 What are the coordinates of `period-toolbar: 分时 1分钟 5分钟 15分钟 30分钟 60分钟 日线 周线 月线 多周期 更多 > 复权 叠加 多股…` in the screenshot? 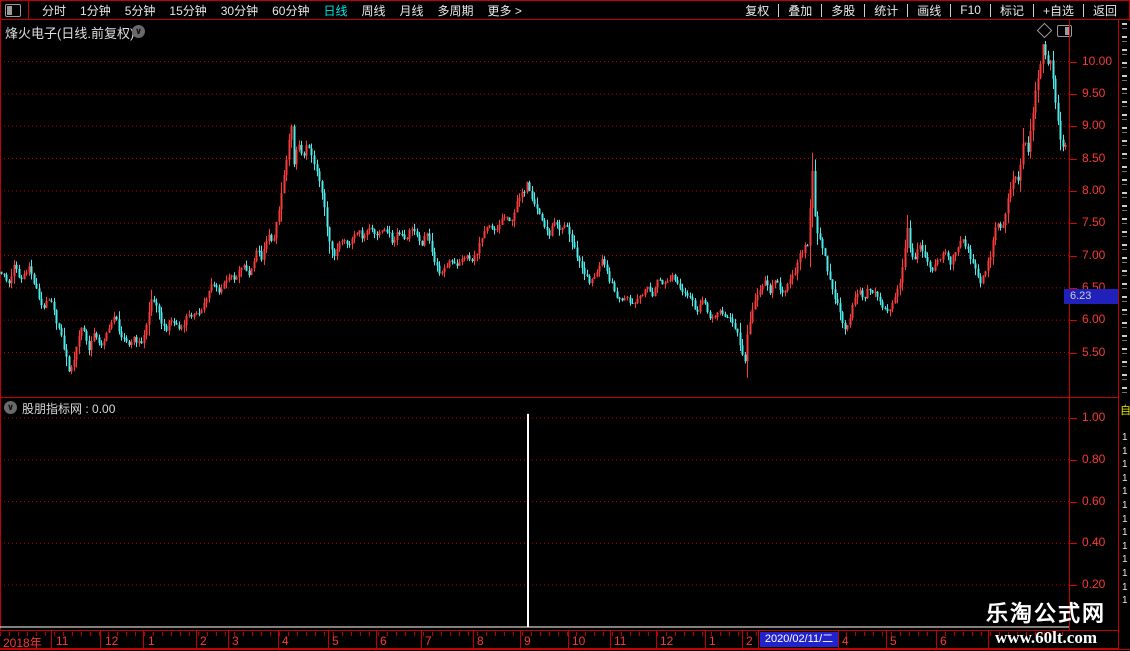 It's located at (565, 10).